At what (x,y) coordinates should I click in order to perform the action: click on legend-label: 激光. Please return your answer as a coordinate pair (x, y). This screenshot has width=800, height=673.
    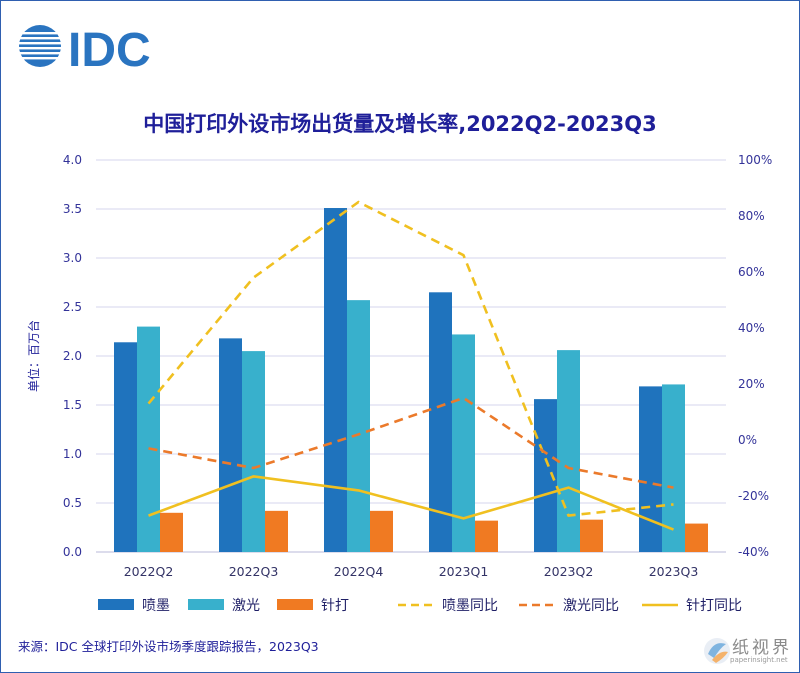
    Looking at the image, I should click on (246, 605).